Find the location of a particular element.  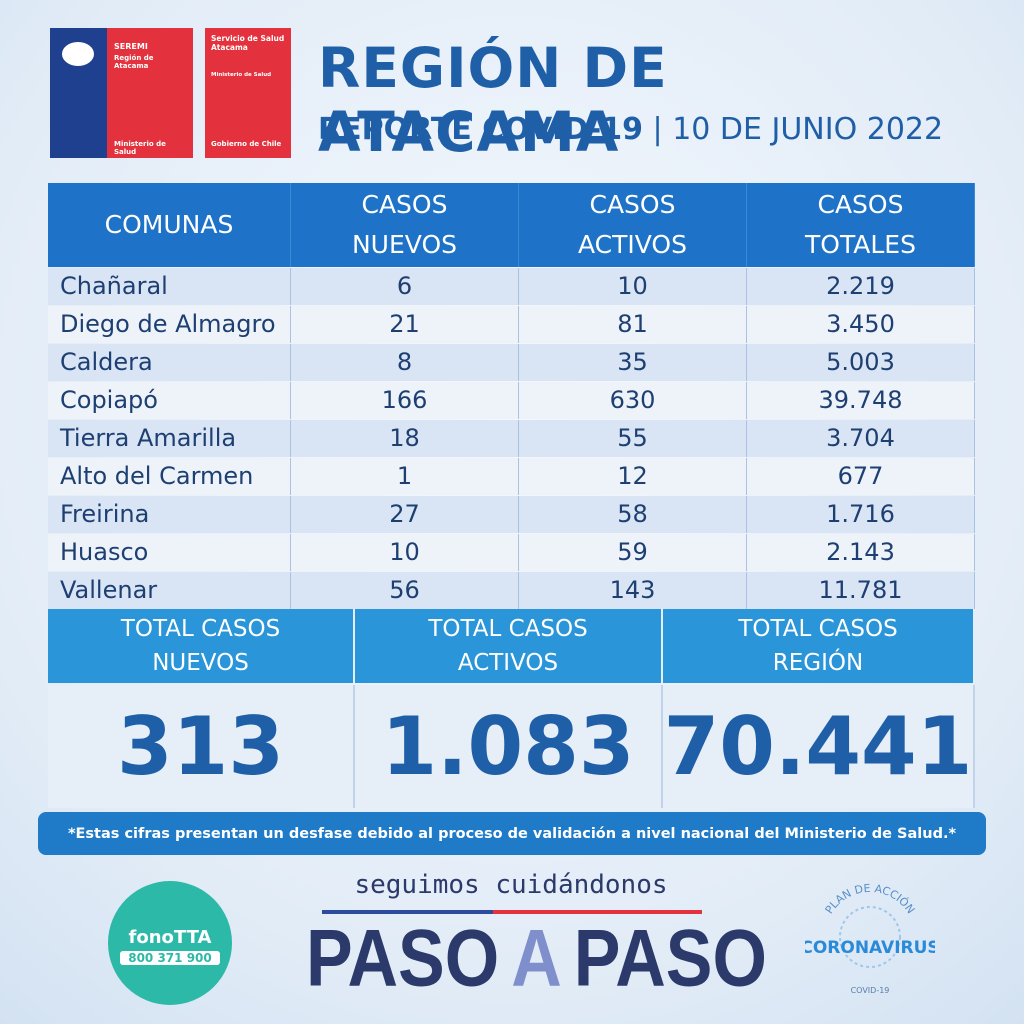

cell-value: 12 is located at coordinates (633, 476).